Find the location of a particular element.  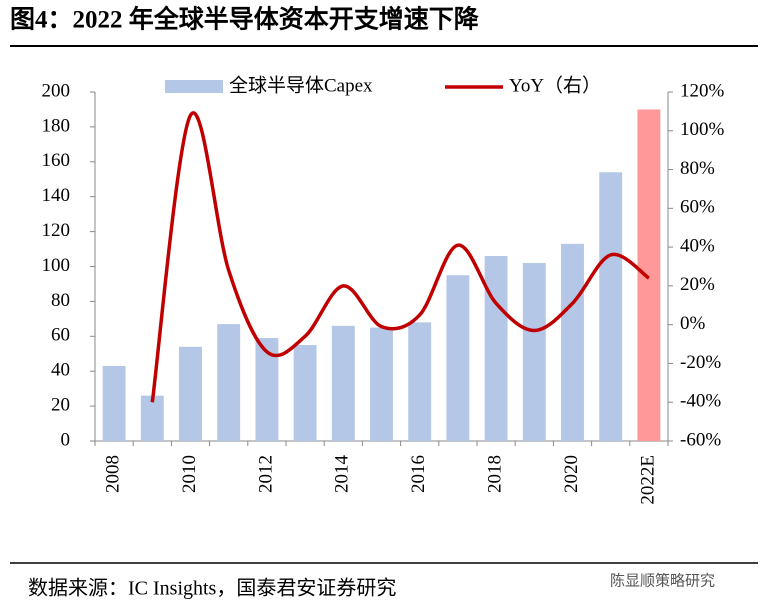

y-tick-label: 20 is located at coordinates (60, 404).